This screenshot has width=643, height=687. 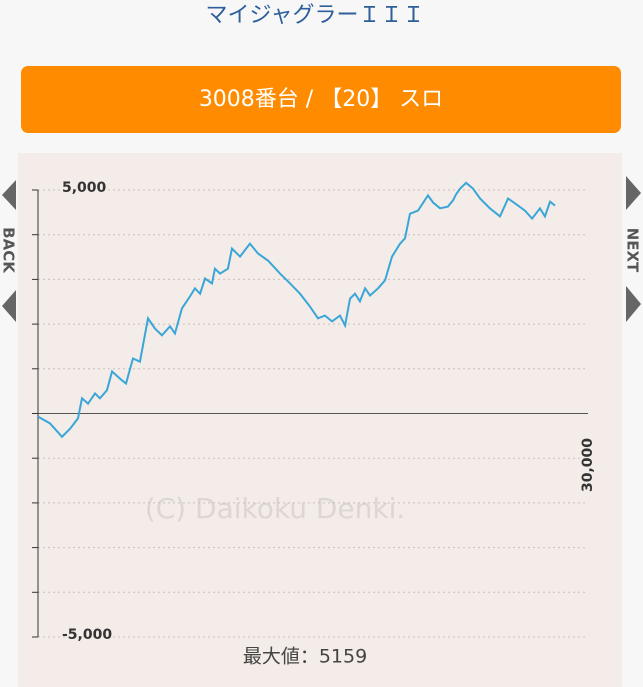 I want to click on y-tick-label: -5,000, so click(x=87, y=635).